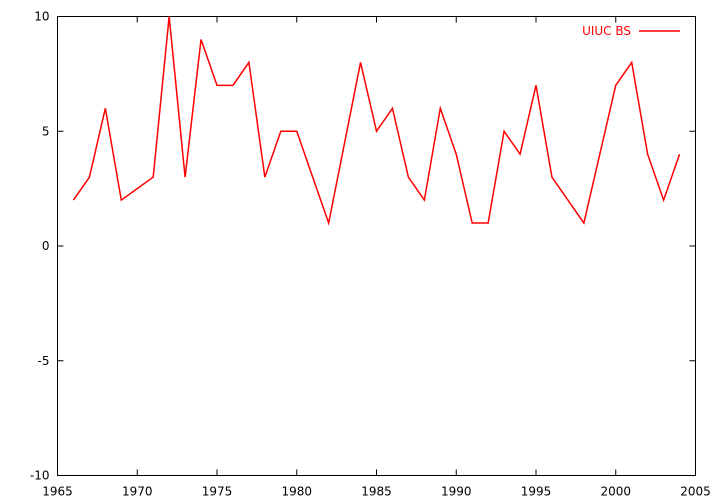 The image size is (720, 504). What do you see at coordinates (456, 492) in the screenshot?
I see `x-tick-label: 1990` at bounding box center [456, 492].